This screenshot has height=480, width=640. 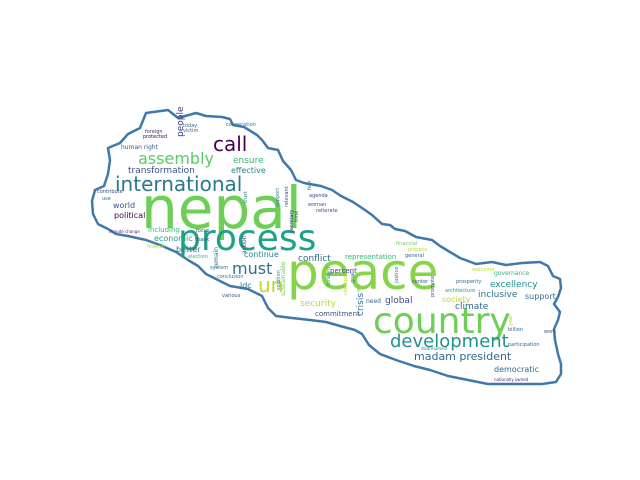 I want to click on cloud-word: governance, so click(x=512, y=273).